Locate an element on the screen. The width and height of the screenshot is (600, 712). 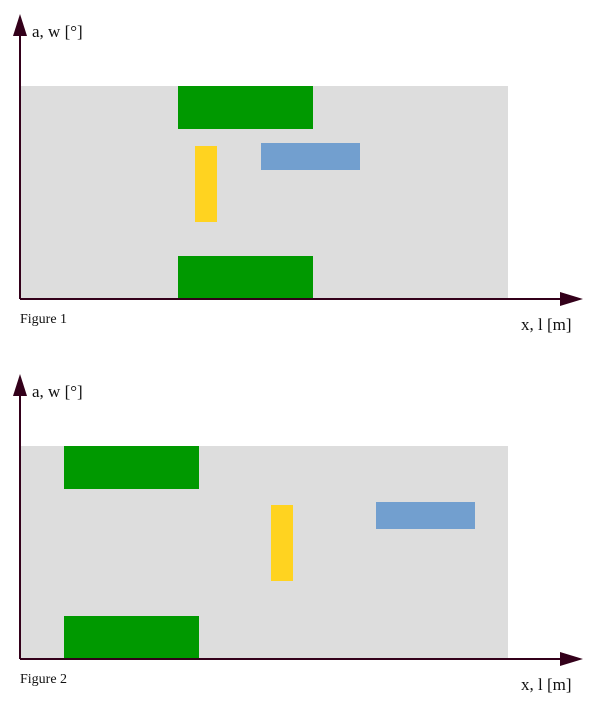
figure-caption: Figure 2 is located at coordinates (43, 679).